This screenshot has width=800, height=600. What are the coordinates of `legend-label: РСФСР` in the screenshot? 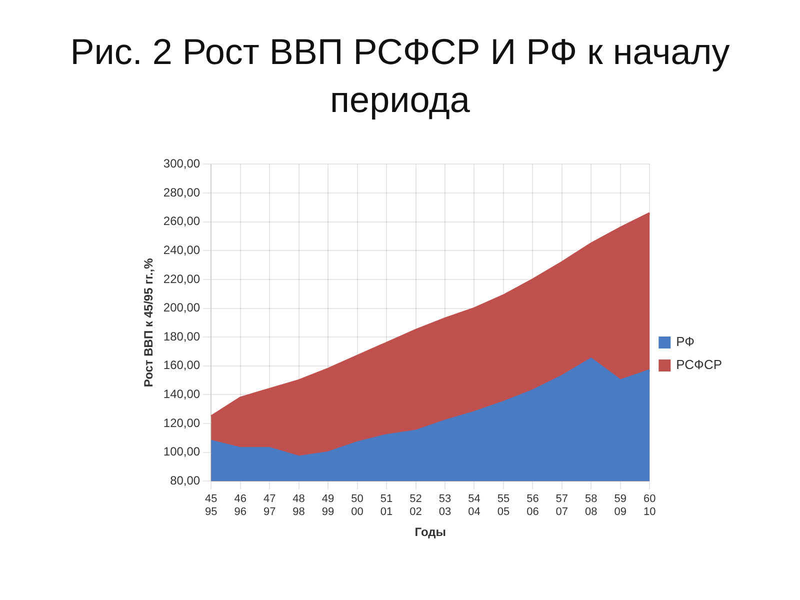 It's located at (699, 364).